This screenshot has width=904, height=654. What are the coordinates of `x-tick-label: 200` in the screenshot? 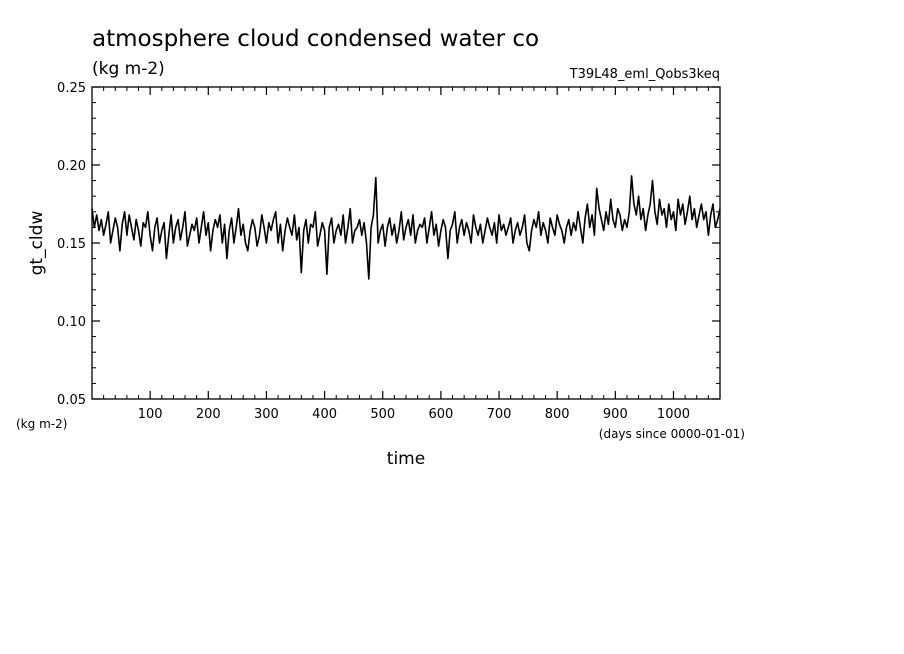 It's located at (208, 414).